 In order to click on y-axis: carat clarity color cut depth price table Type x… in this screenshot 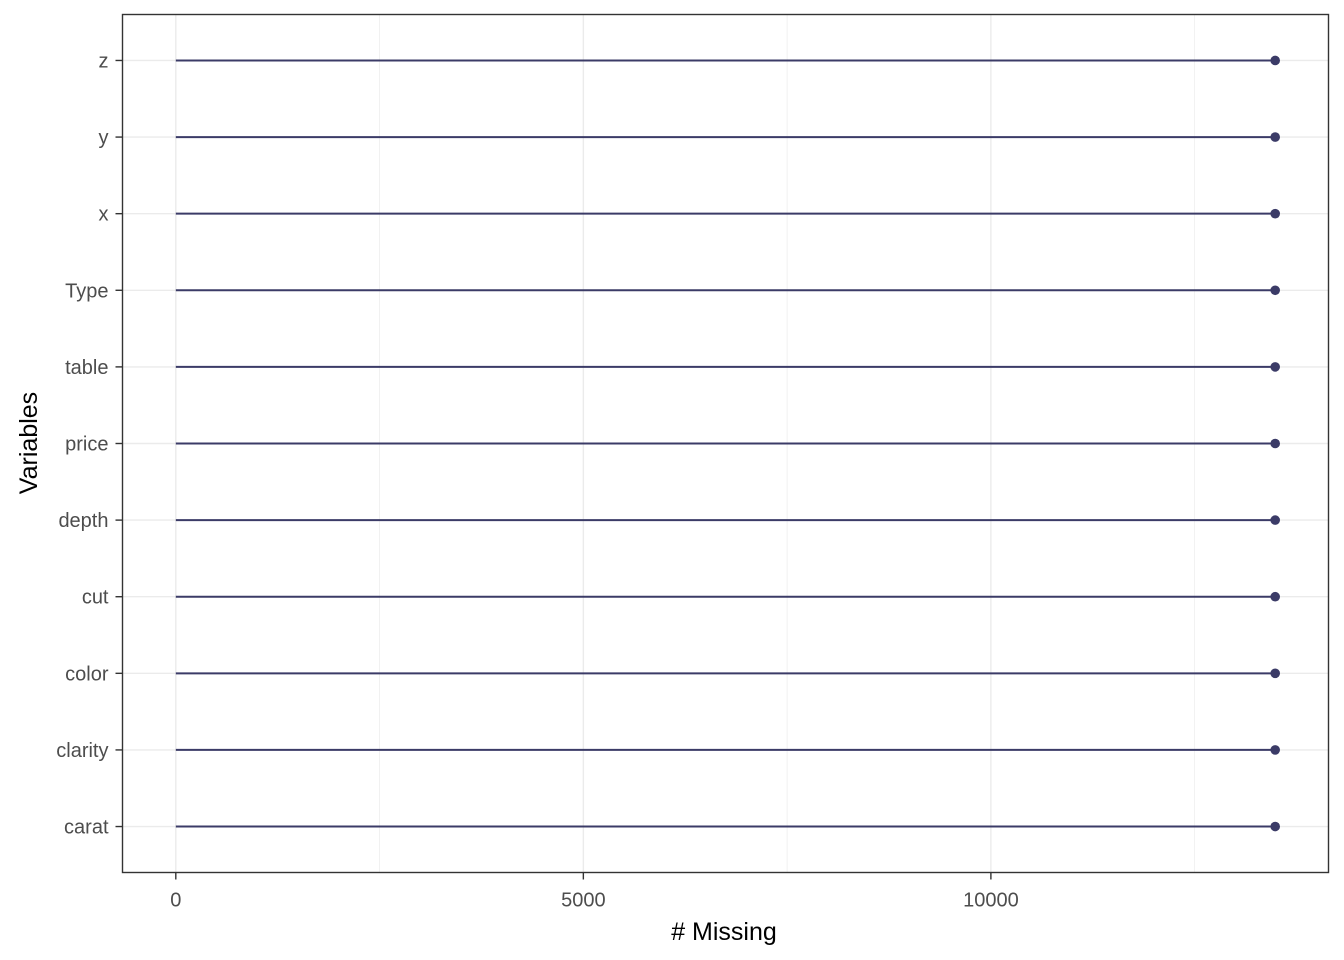, I will do `click(89, 444)`.